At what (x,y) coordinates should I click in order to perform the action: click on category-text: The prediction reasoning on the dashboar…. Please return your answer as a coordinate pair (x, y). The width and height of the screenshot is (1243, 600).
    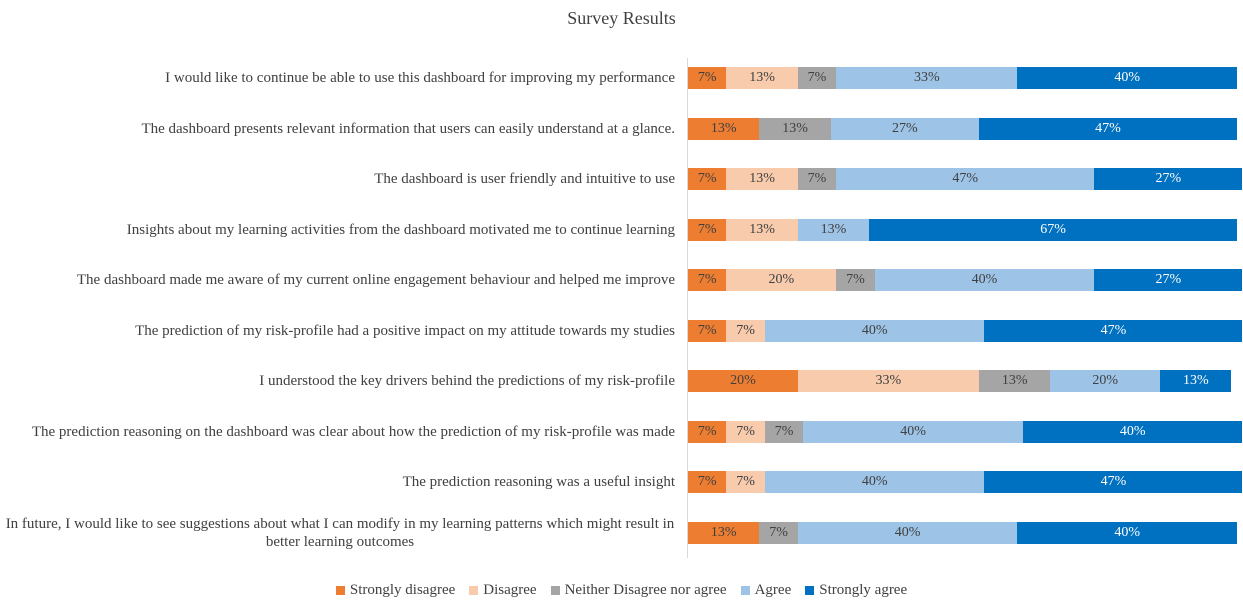
    Looking at the image, I should click on (353, 431).